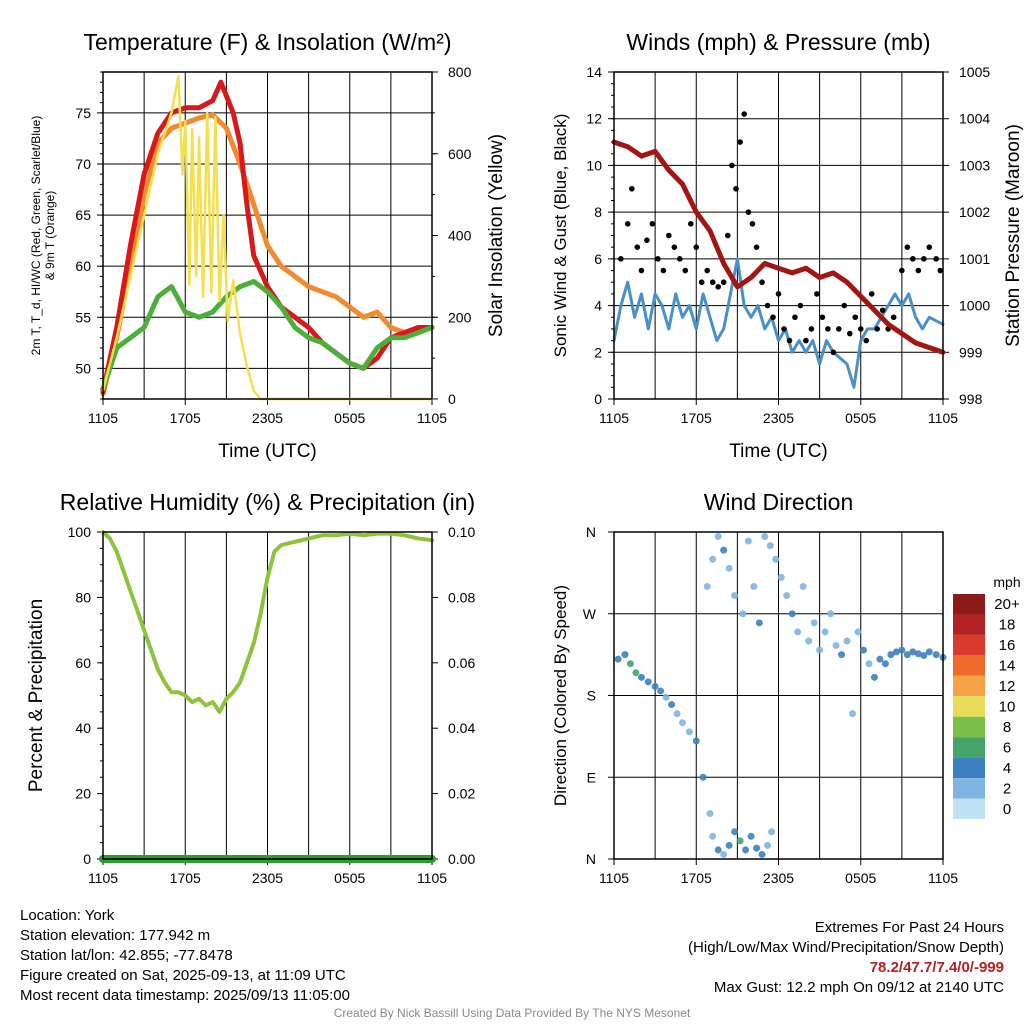 The width and height of the screenshot is (1024, 1024). What do you see at coordinates (267, 254) in the screenshot?
I see `series-temp_9m` at bounding box center [267, 254].